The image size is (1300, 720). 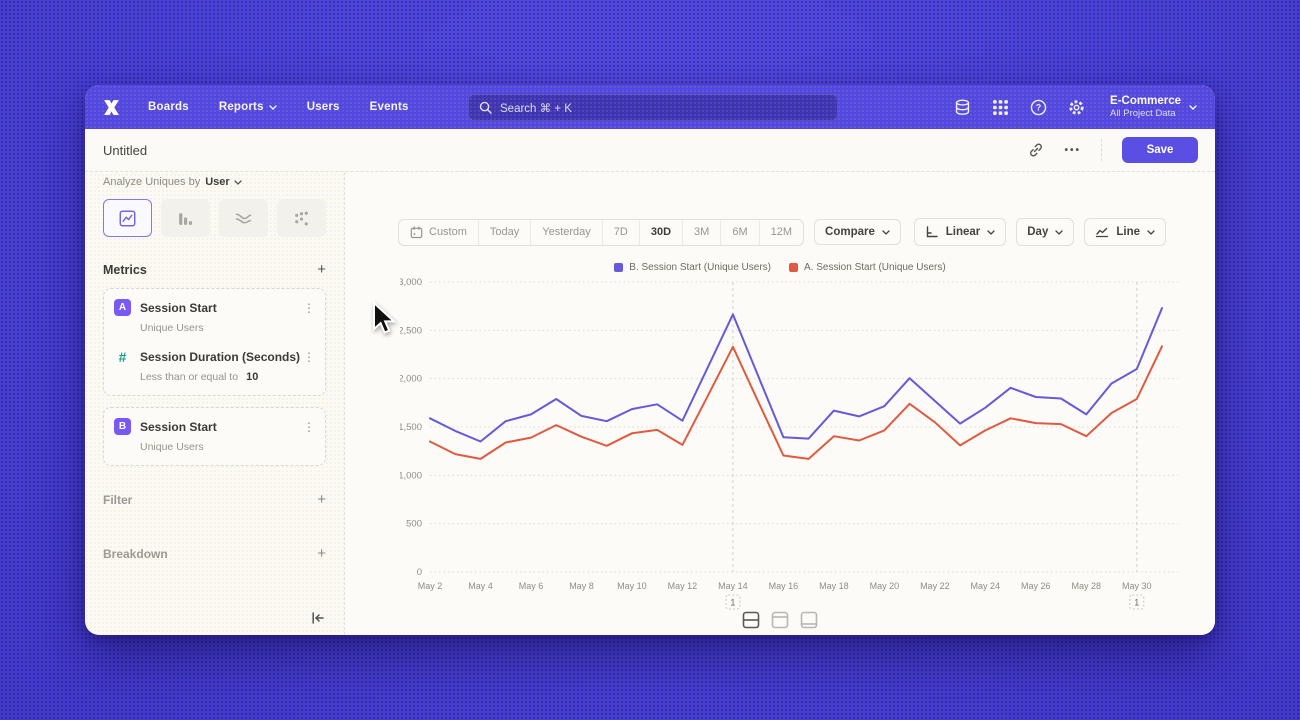 What do you see at coordinates (650, 150) in the screenshot?
I see `report-titlebar: Untitled ••• Save` at bounding box center [650, 150].